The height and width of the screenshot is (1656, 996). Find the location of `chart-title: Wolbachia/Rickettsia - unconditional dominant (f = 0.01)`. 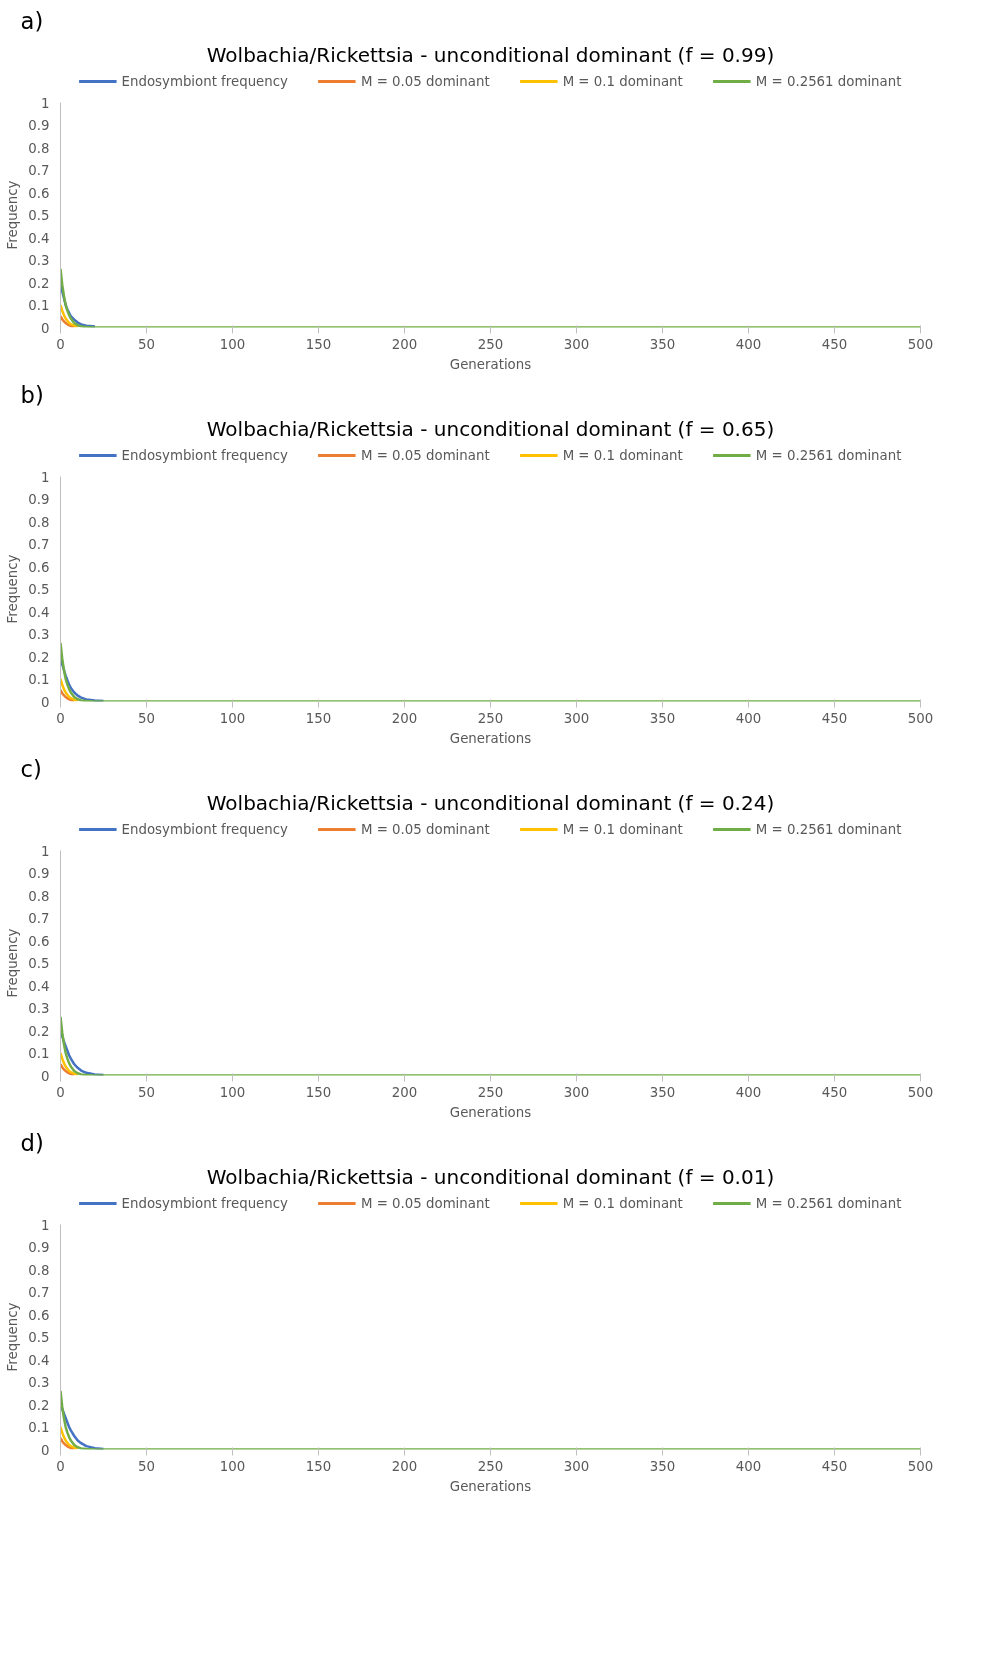

chart-title: Wolbachia/Rickettsia - unconditional dominant (f = 0.01) is located at coordinates (490, 1176).